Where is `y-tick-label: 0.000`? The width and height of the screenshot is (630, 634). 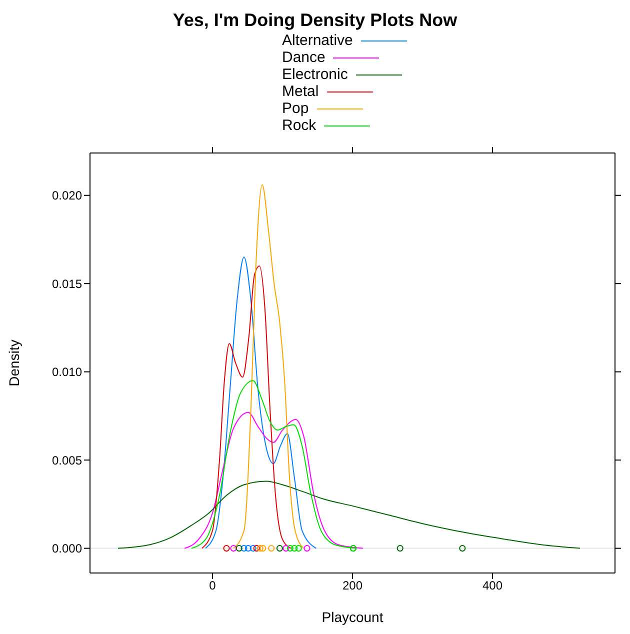 y-tick-label: 0.000 is located at coordinates (67, 549).